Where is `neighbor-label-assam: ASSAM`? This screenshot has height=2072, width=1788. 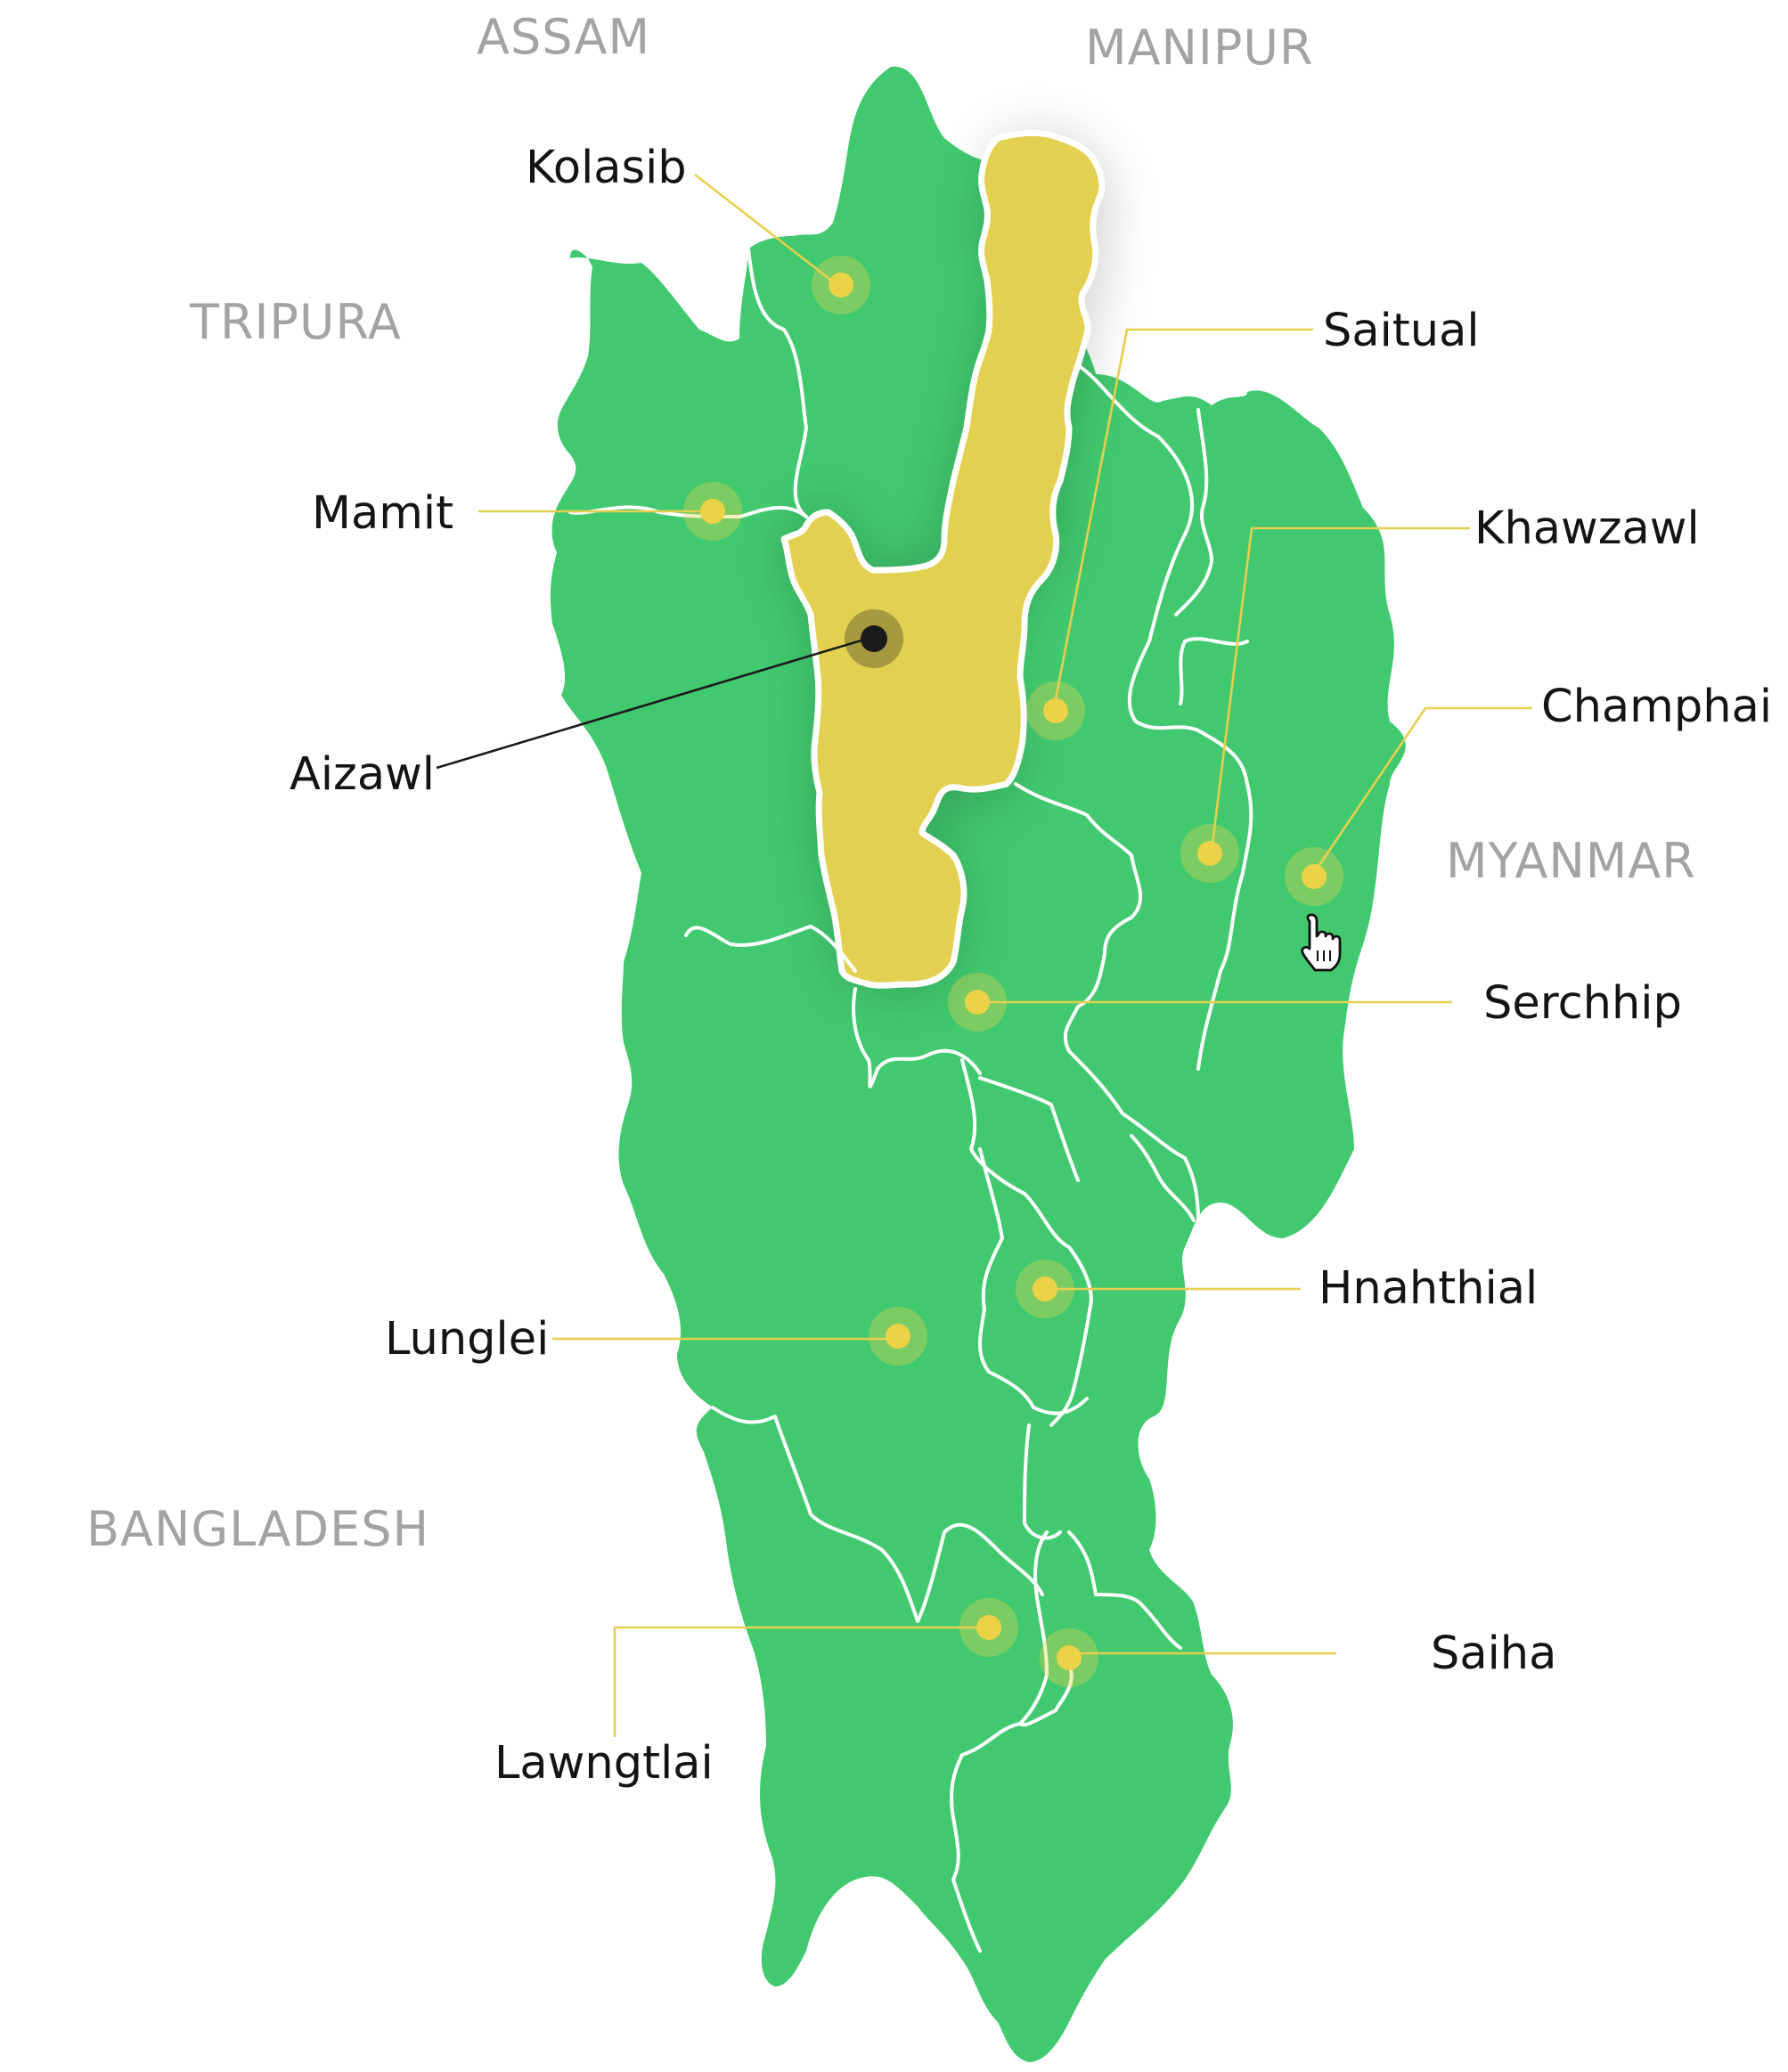
neighbor-label-assam: ASSAM is located at coordinates (564, 37).